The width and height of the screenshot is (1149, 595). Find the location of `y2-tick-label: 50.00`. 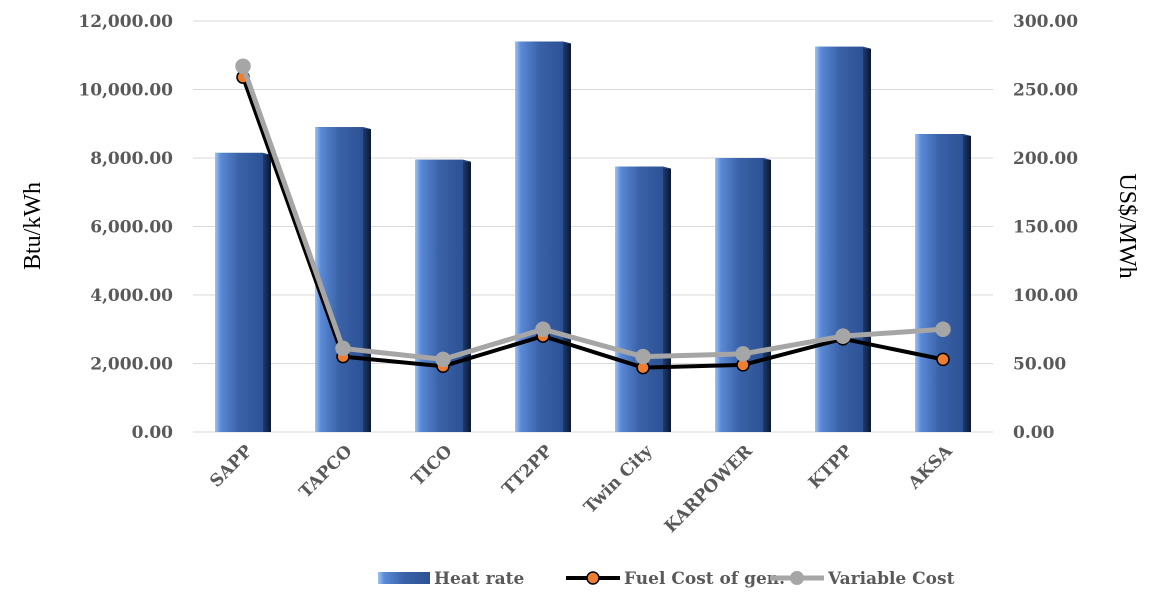

y2-tick-label: 50.00 is located at coordinates (1039, 365).